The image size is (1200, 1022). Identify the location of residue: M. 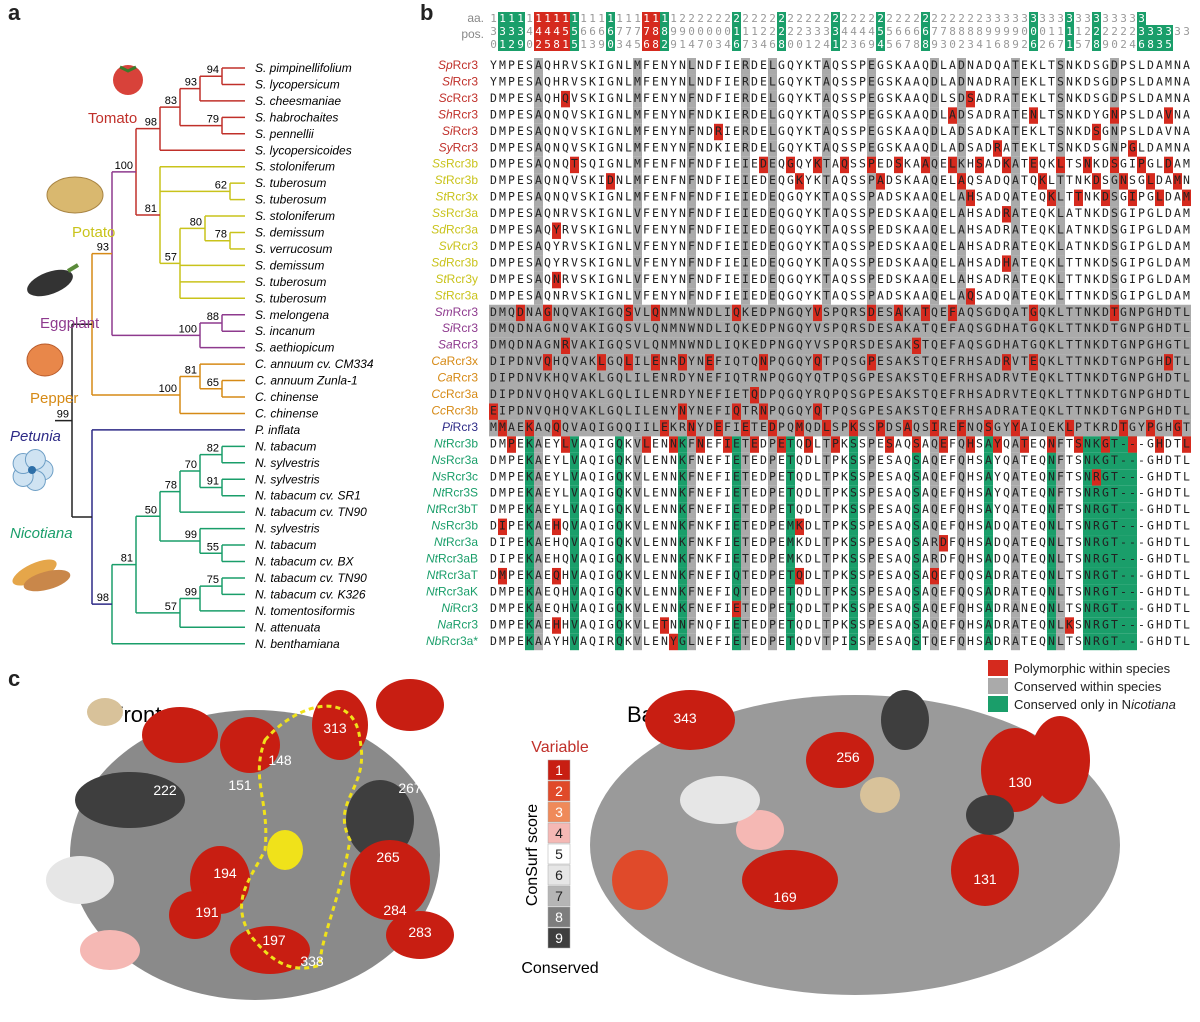
(502, 427).